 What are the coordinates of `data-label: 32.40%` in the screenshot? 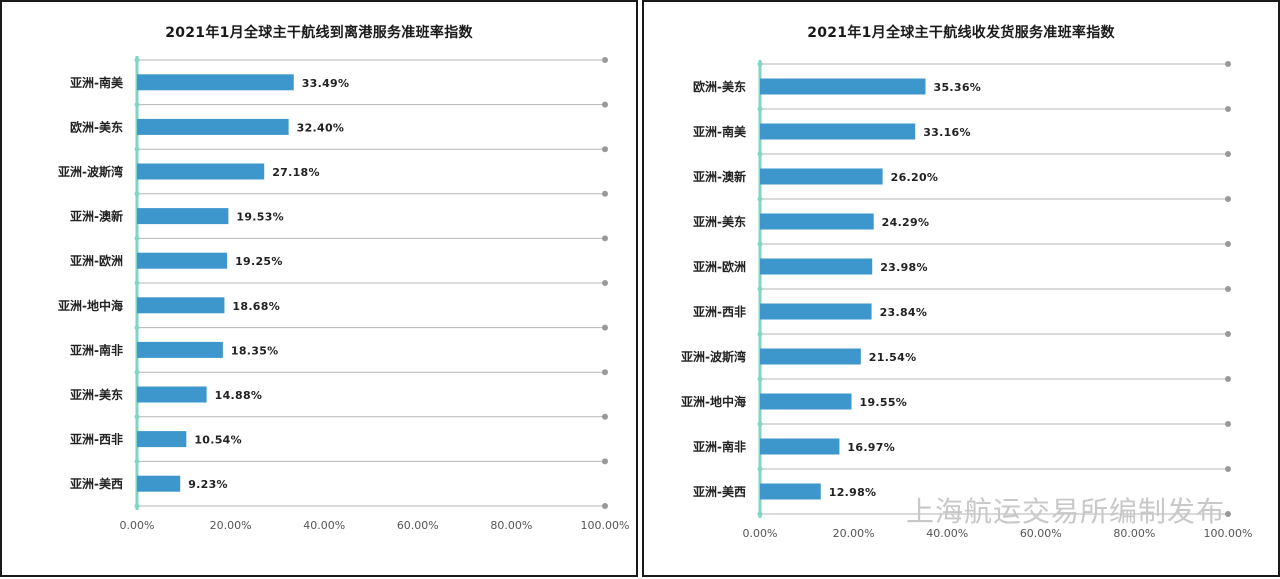 It's located at (321, 127).